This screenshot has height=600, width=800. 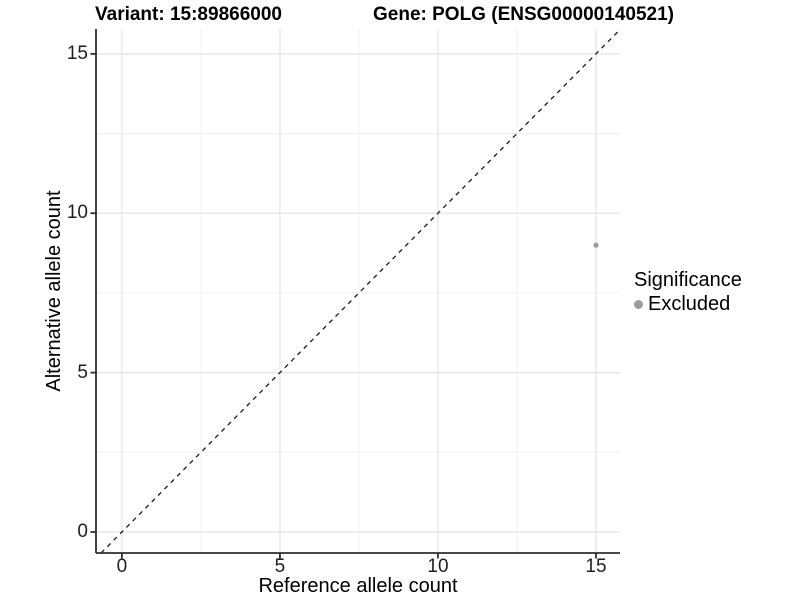 What do you see at coordinates (596, 245) in the screenshot?
I see `data-point` at bounding box center [596, 245].